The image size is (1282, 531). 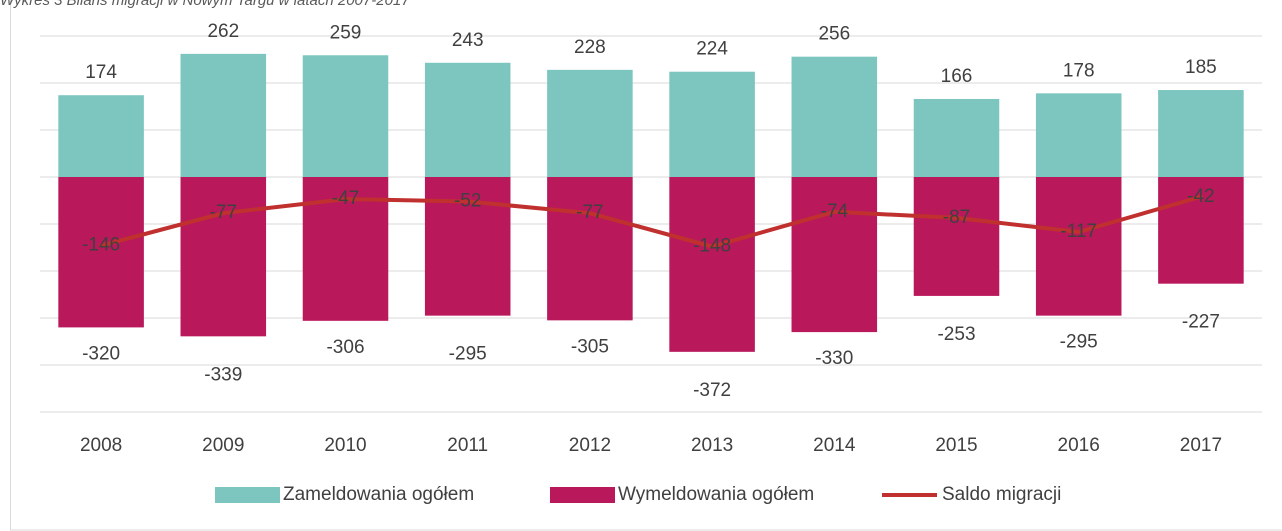 What do you see at coordinates (712, 445) in the screenshot?
I see `x-tick-label: 2013` at bounding box center [712, 445].